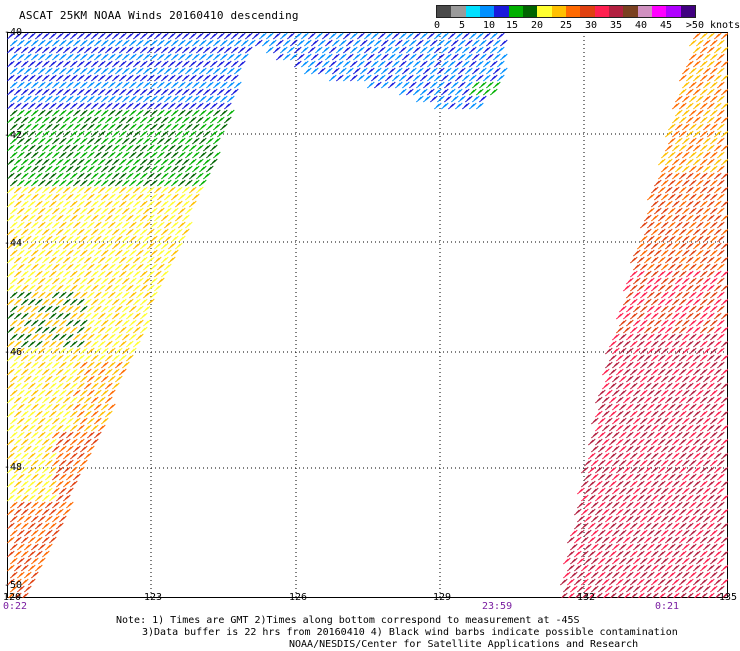 The image size is (740, 651). What do you see at coordinates (566, 25) in the screenshot?
I see `scale-label: 25` at bounding box center [566, 25].